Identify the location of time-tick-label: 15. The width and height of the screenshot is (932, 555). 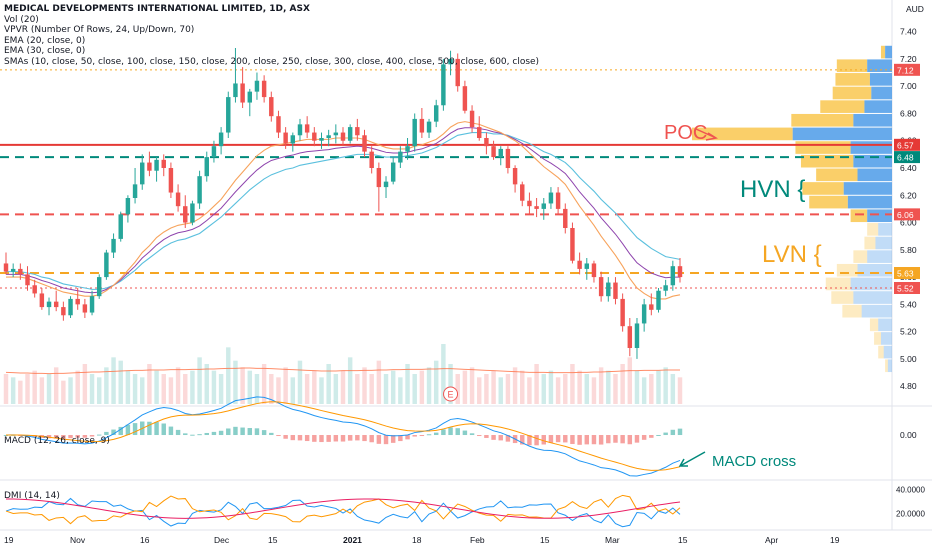
(273, 540).